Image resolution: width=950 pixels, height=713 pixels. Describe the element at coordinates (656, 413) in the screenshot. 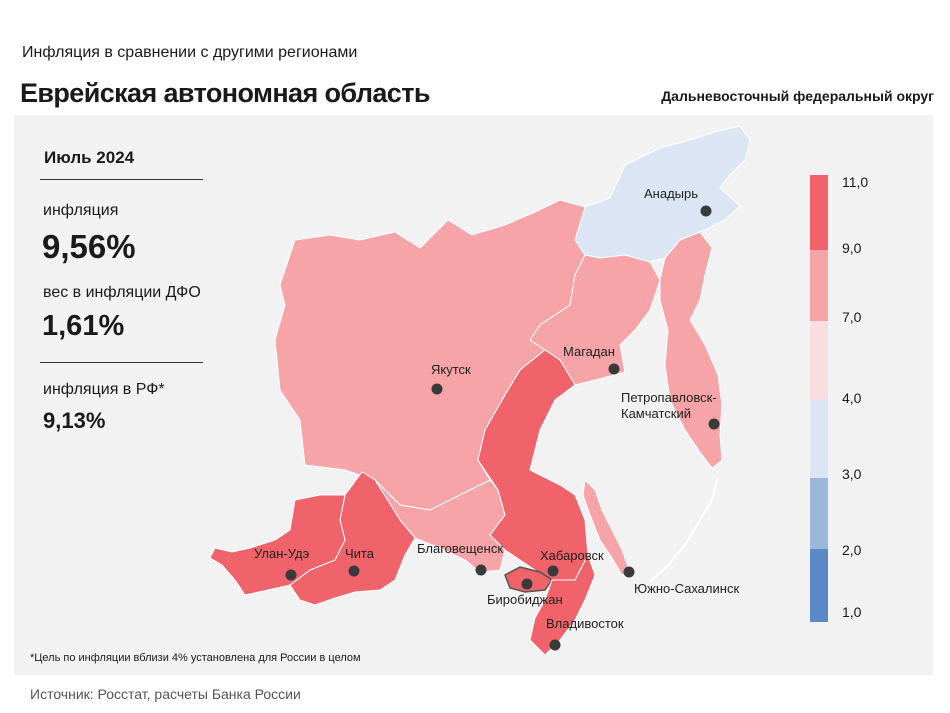

I see `svg-text: Камчатский` at that location.